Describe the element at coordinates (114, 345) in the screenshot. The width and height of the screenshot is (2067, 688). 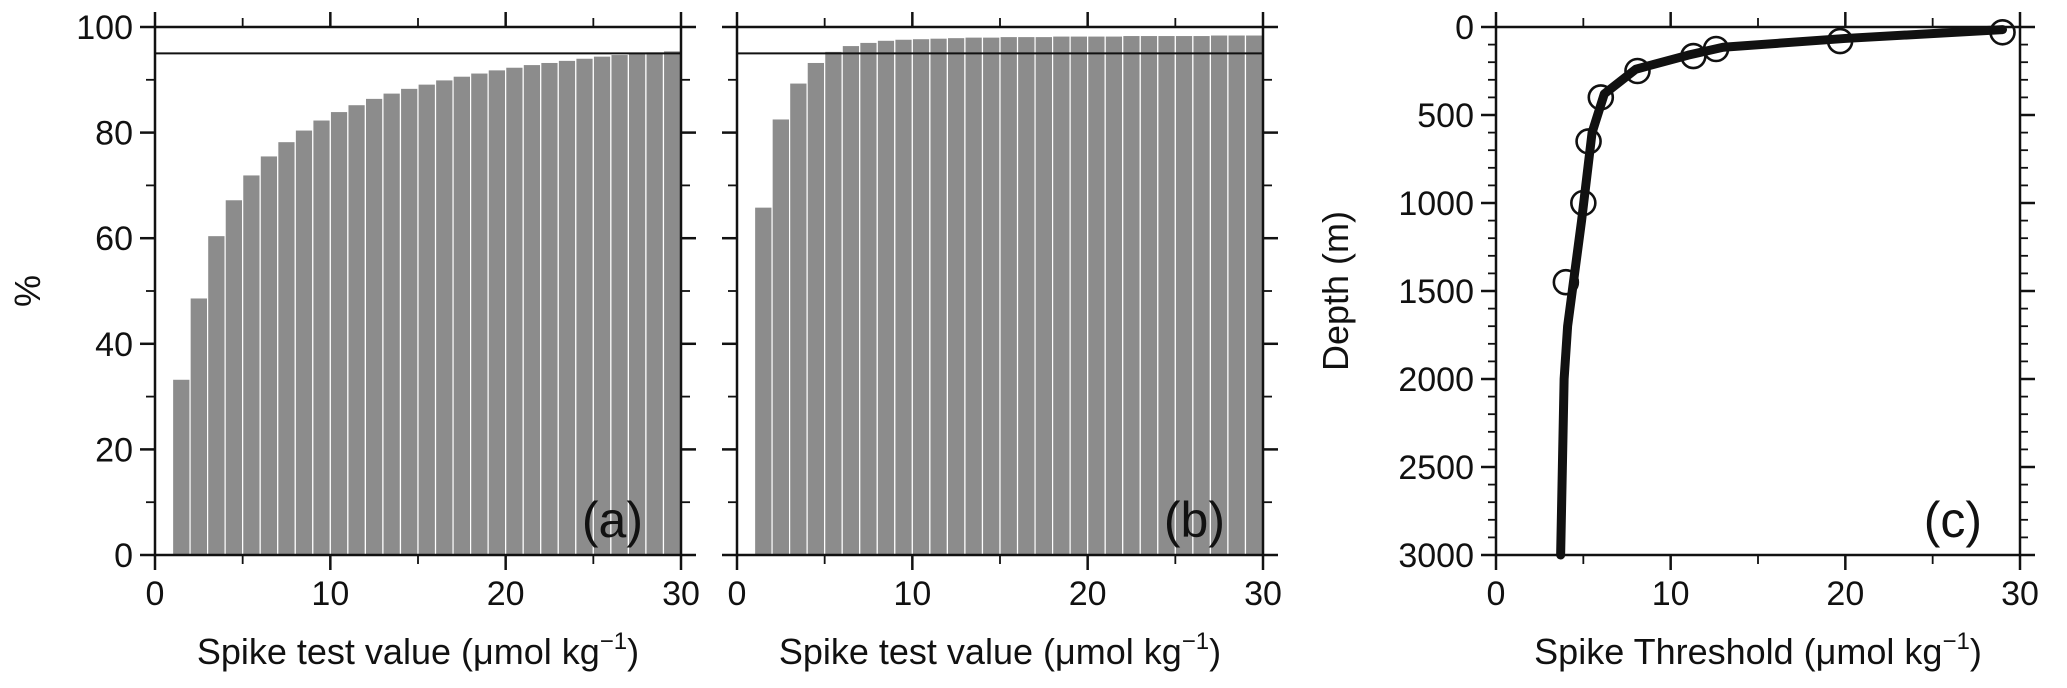
I see `y-tick-label: 40` at that location.